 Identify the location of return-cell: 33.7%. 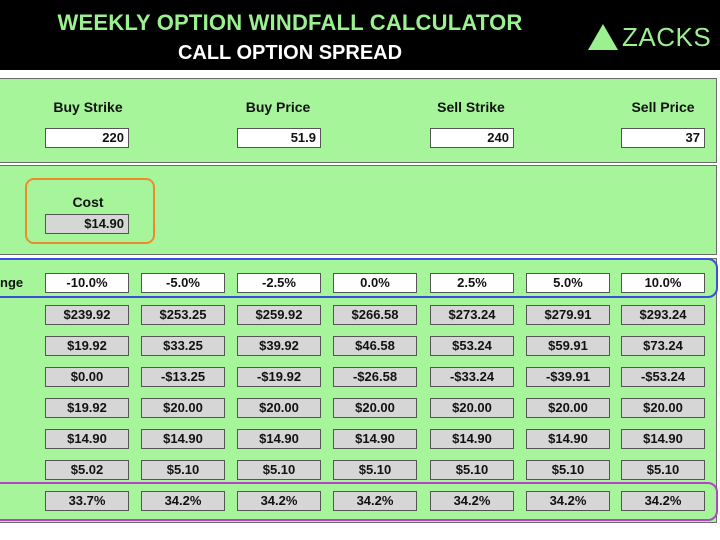
(87, 501).